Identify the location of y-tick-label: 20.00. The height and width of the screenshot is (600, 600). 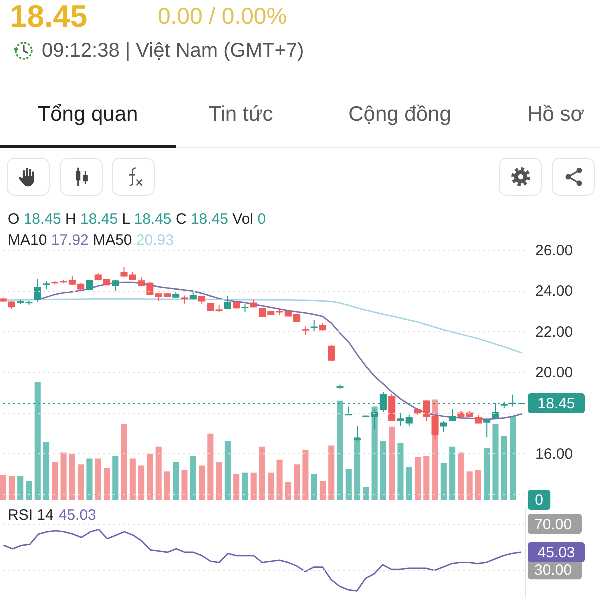
(555, 373).